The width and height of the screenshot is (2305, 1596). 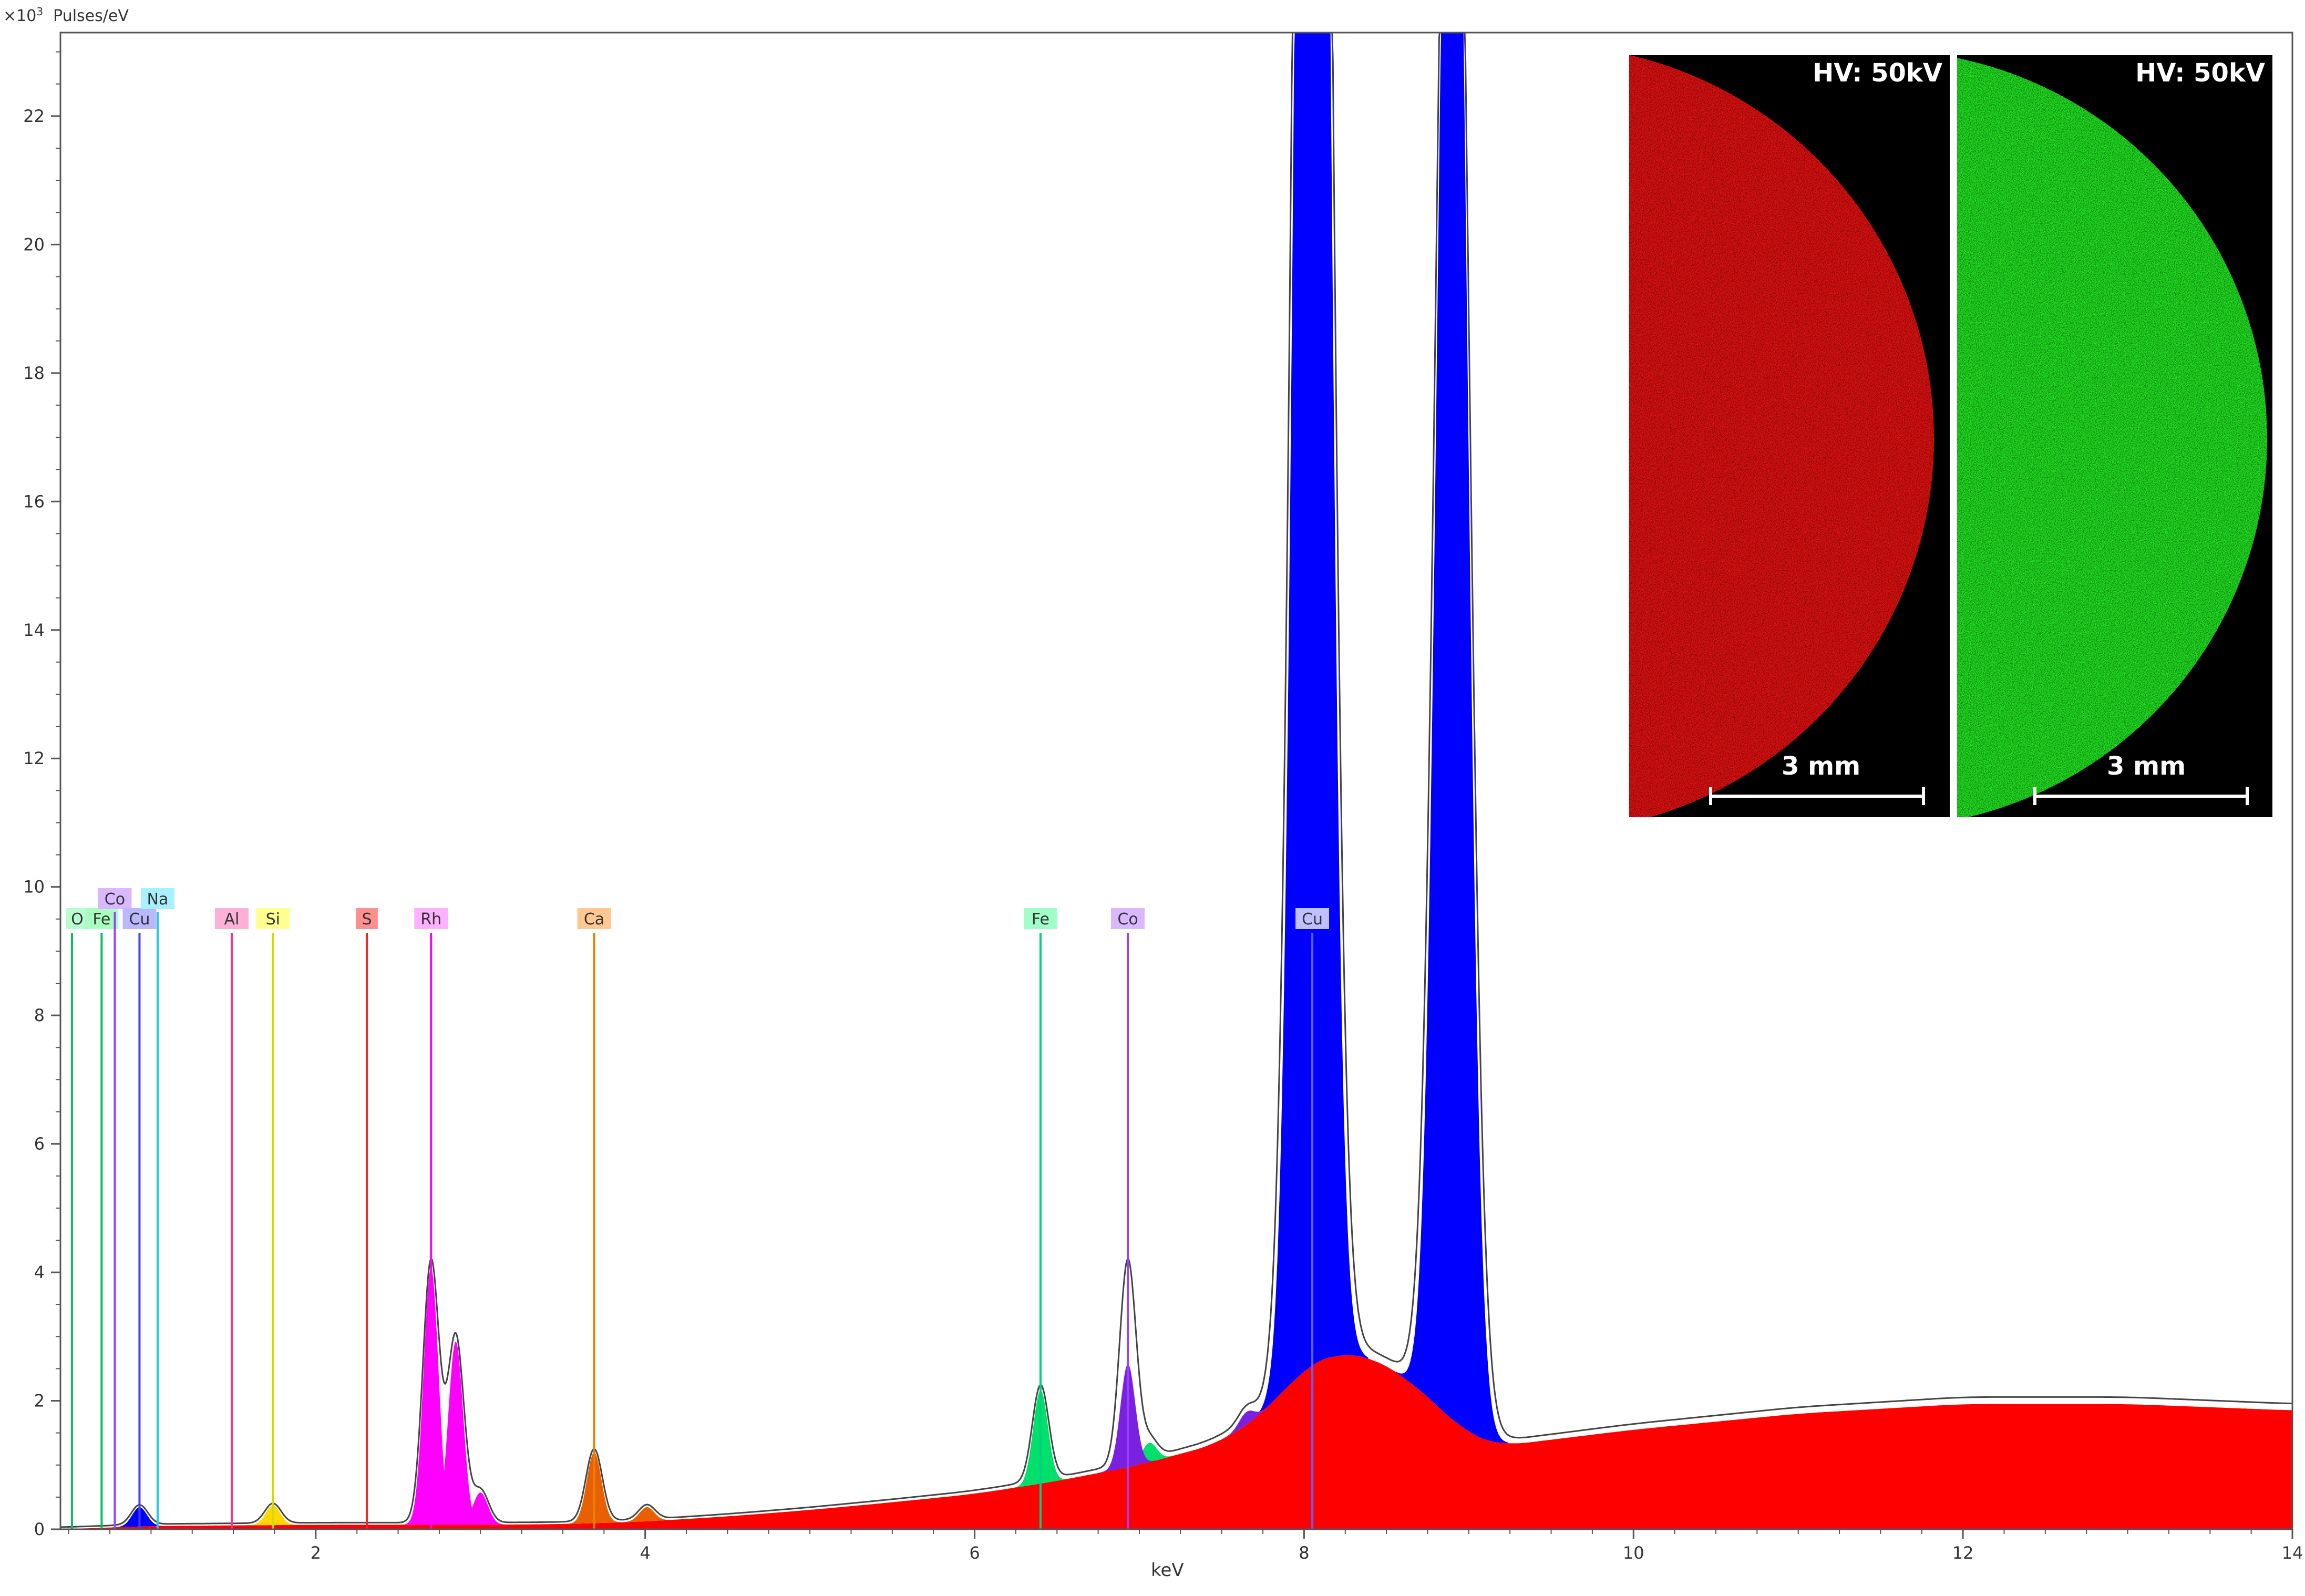 I want to click on element-tag-co-11: Co, so click(x=1127, y=920).